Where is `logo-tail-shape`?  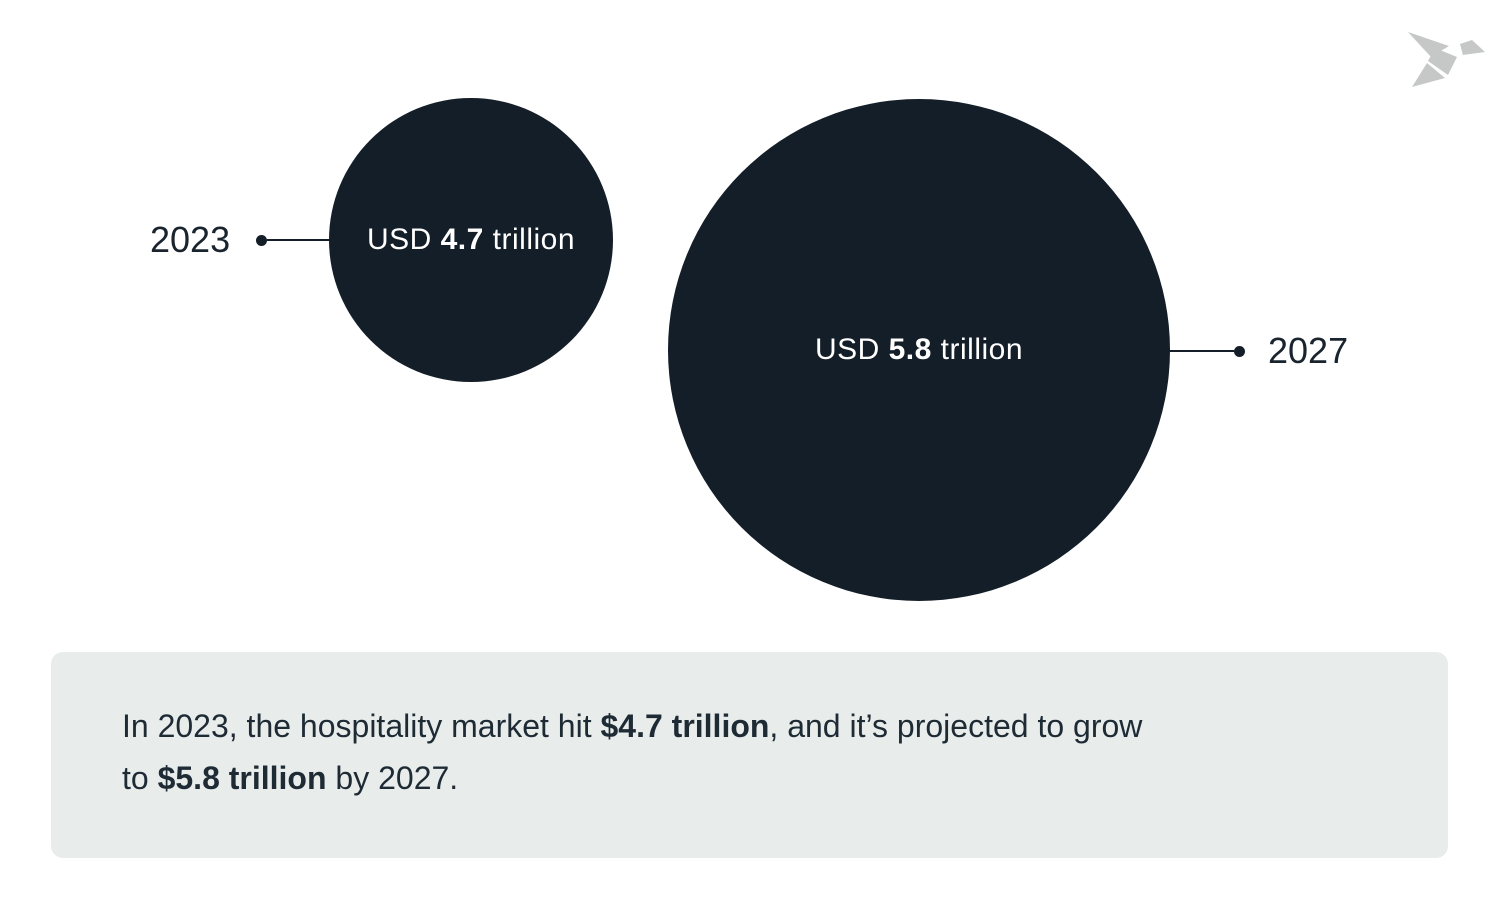 logo-tail-shape is located at coordinates (1428, 75).